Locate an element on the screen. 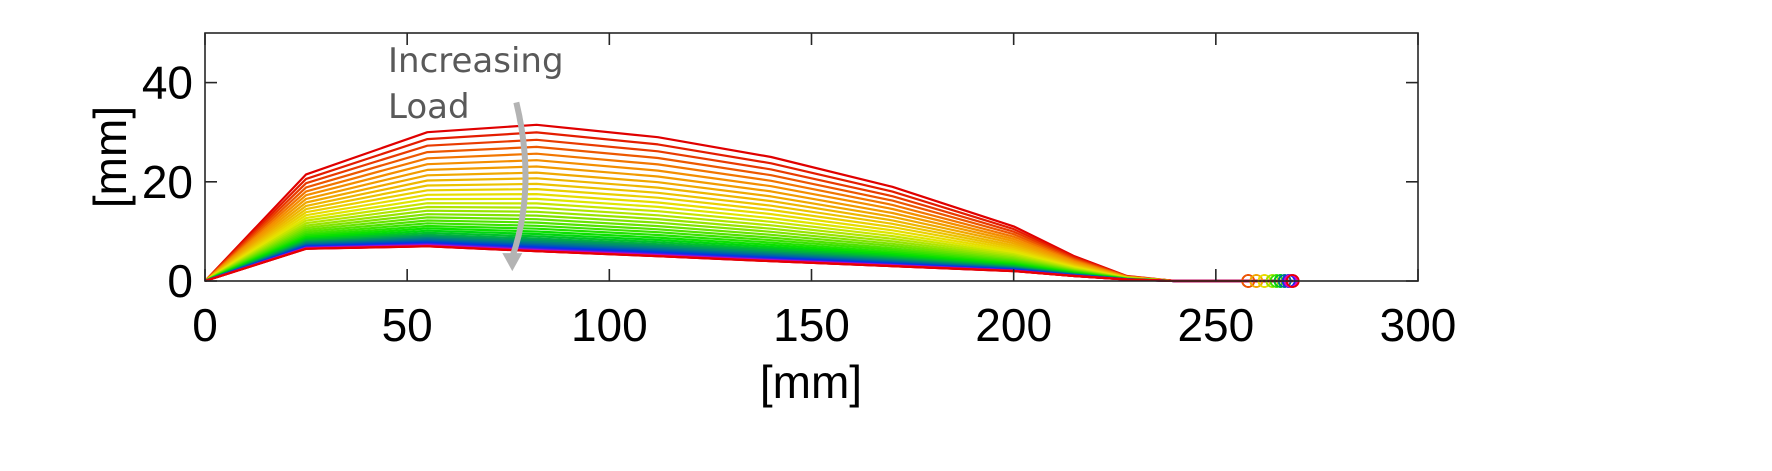 The width and height of the screenshot is (1772, 471). load-curve is located at coordinates (748, 264).